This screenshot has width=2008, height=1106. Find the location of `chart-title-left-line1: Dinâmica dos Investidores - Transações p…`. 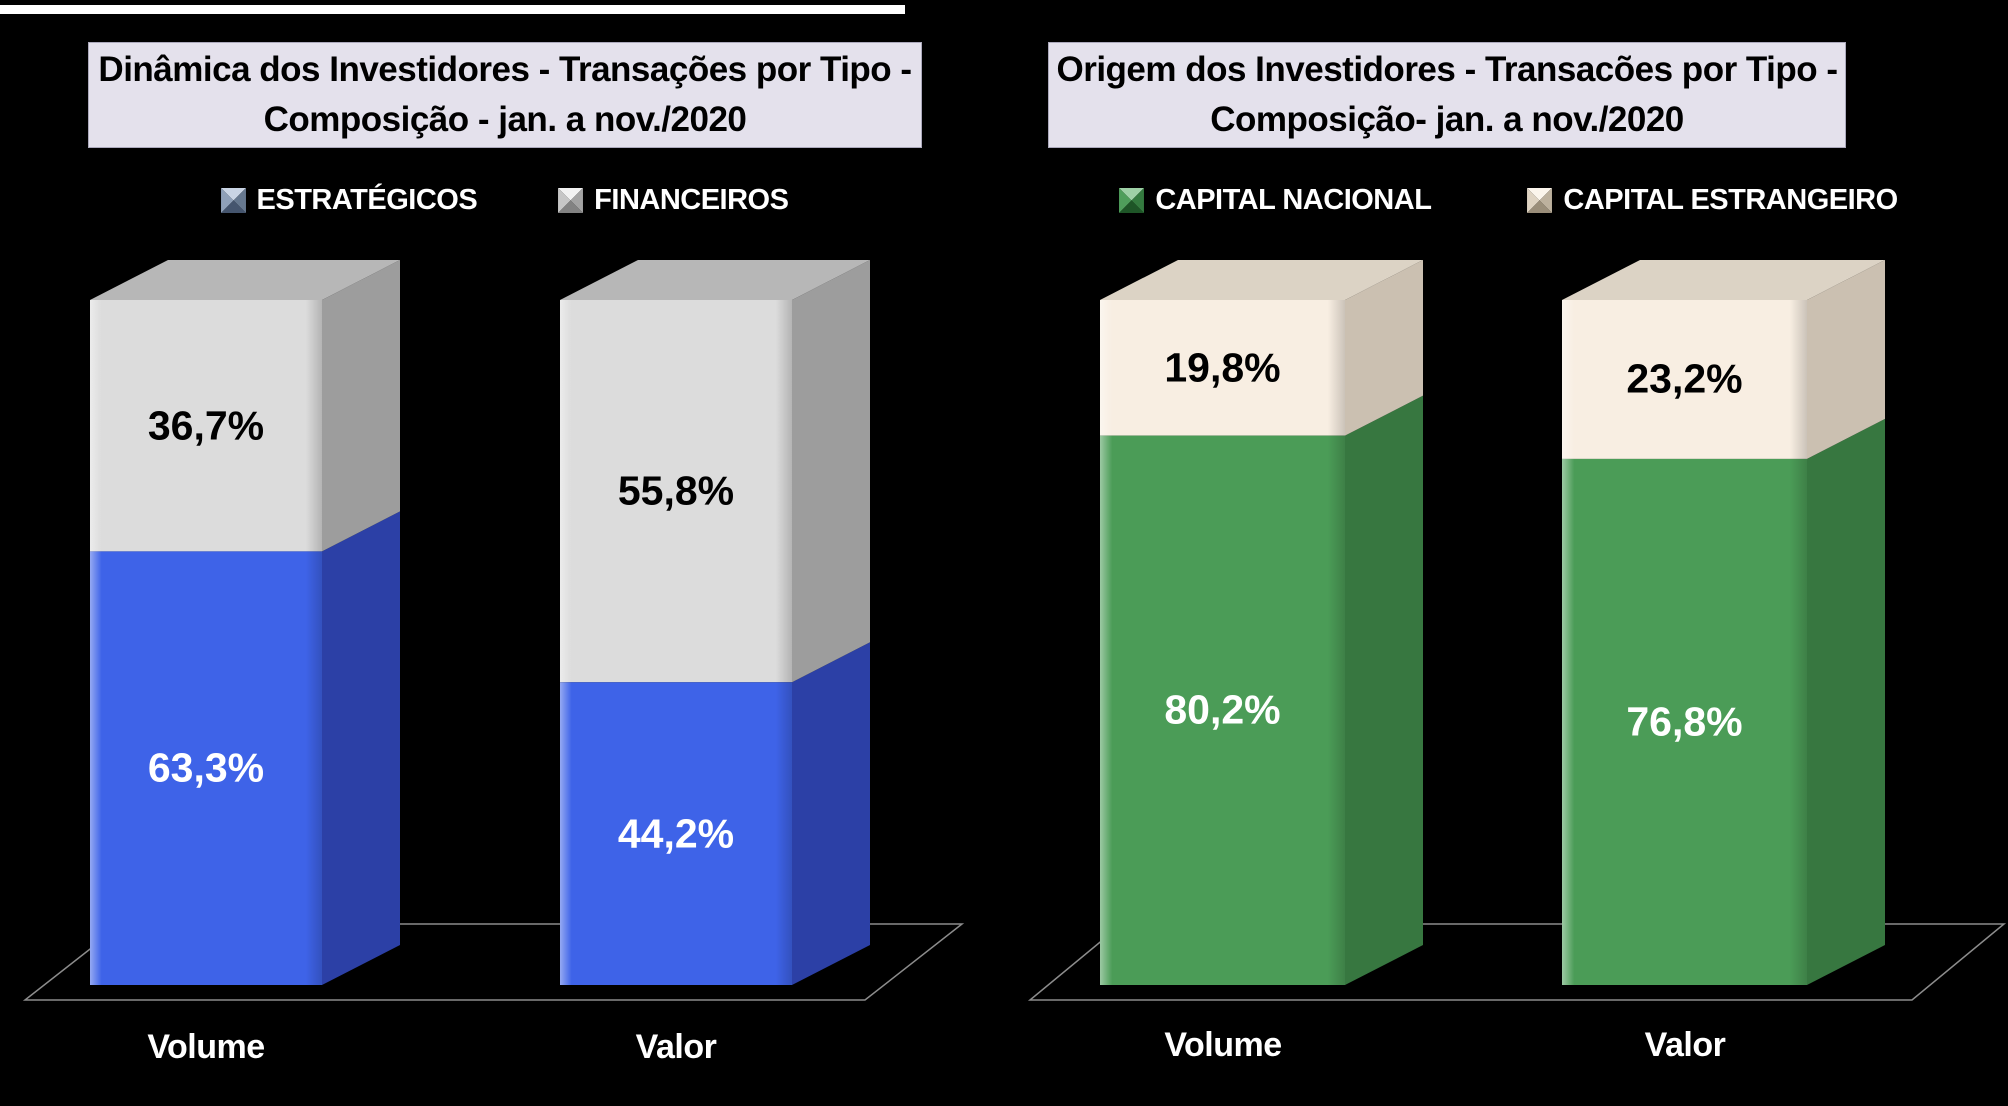

chart-title-left-line1: Dinâmica dos Investidores - Transações p… is located at coordinates (505, 69).